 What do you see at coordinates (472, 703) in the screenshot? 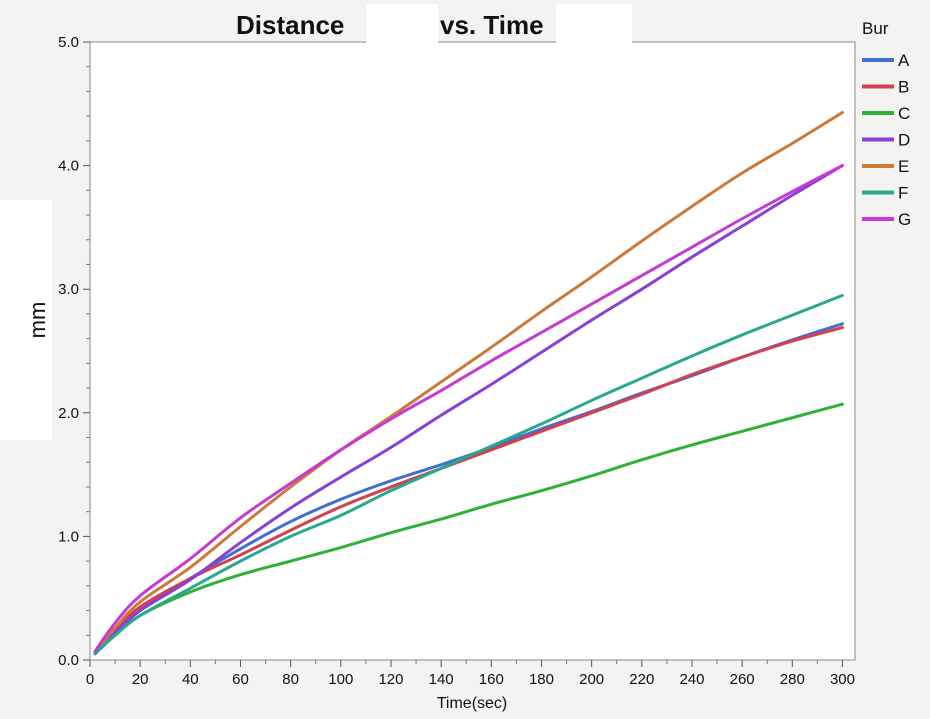
I see `x-axis-label: Time(sec)` at bounding box center [472, 703].